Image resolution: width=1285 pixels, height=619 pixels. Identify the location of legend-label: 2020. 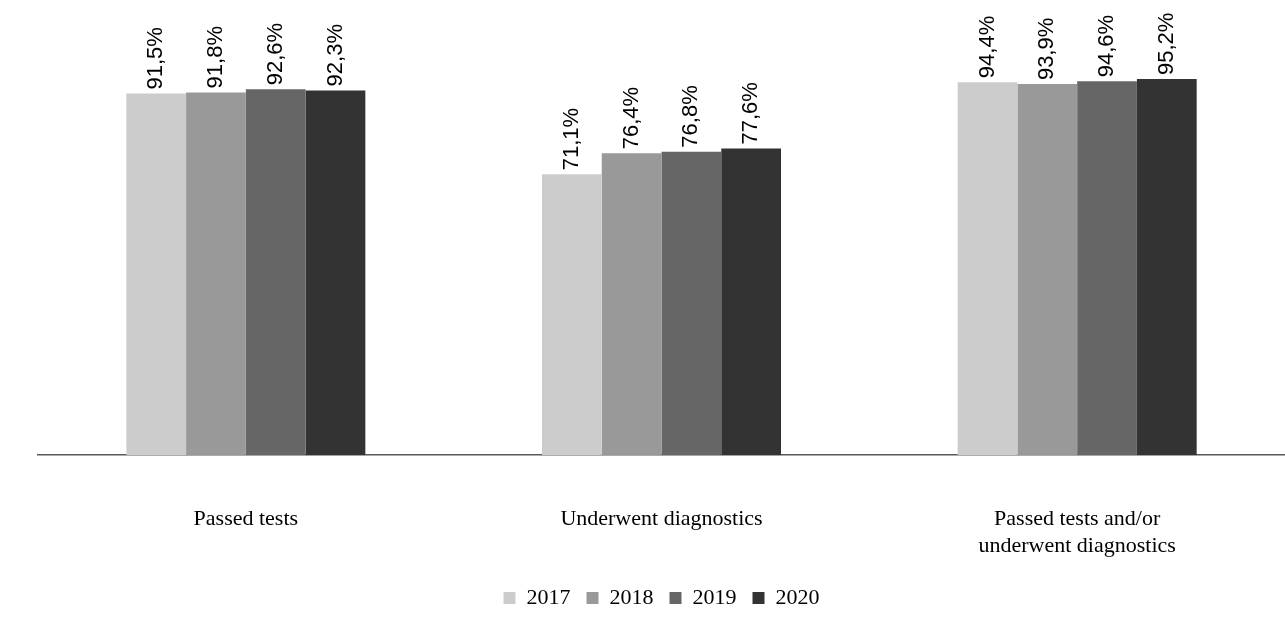
(797, 596).